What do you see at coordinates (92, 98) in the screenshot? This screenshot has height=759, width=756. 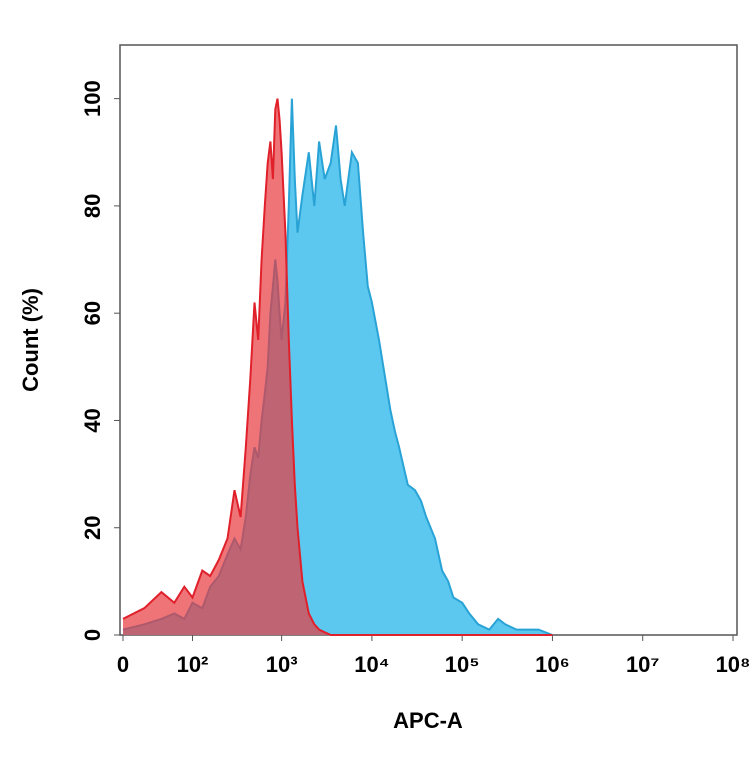 I see `y-tick-label: 100` at bounding box center [92, 98].